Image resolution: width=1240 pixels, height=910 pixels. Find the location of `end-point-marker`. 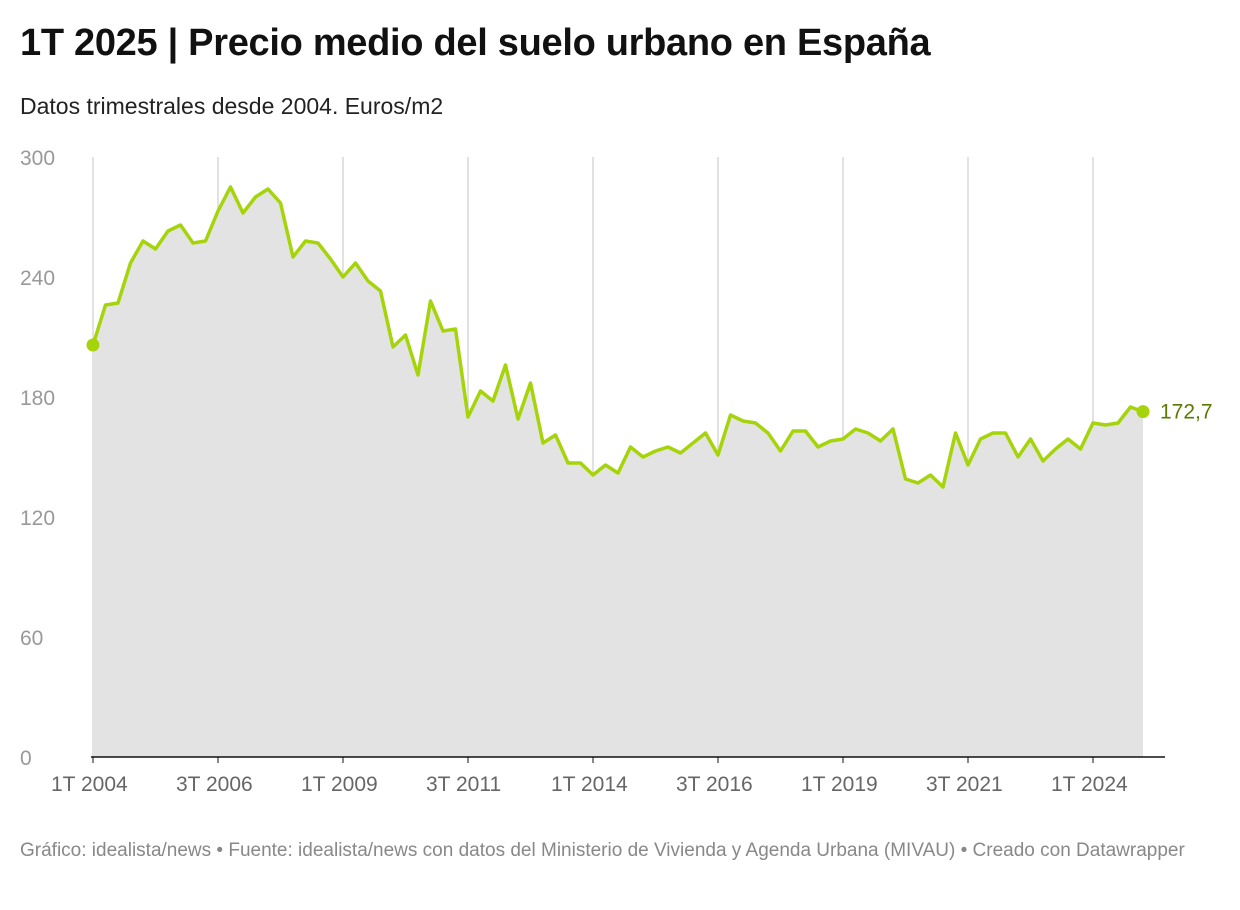

end-point-marker is located at coordinates (1143, 412).